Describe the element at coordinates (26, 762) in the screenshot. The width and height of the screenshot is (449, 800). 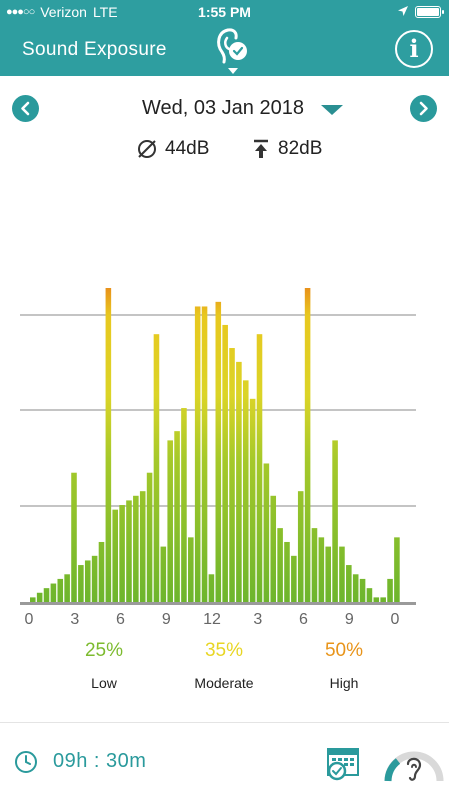
I see `clock-icon` at that location.